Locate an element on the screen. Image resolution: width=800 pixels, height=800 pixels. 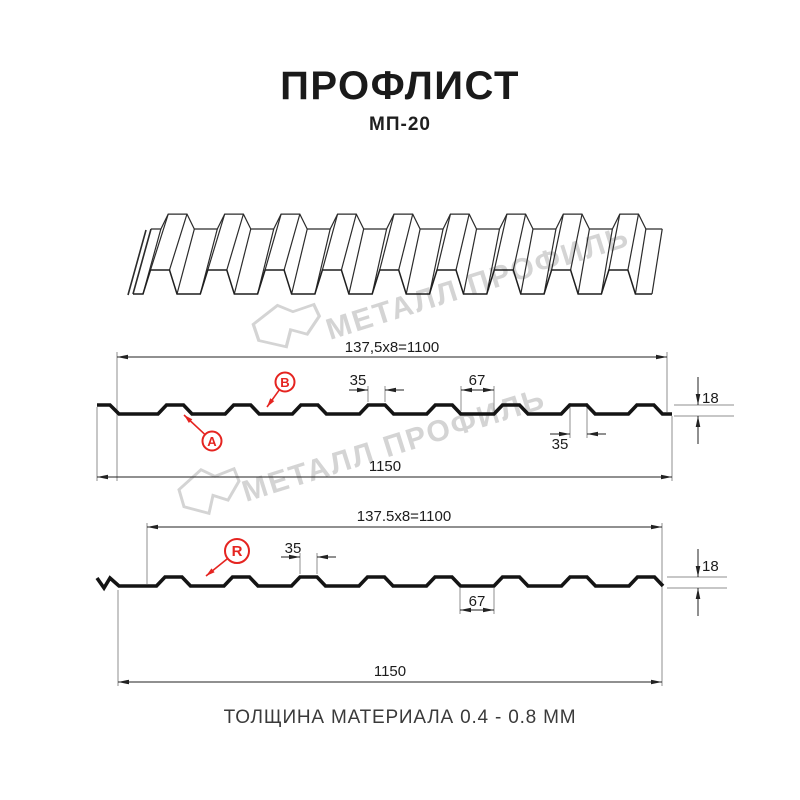
dim-label-pitch-b: 137.5x8=1100 is located at coordinates (404, 516).